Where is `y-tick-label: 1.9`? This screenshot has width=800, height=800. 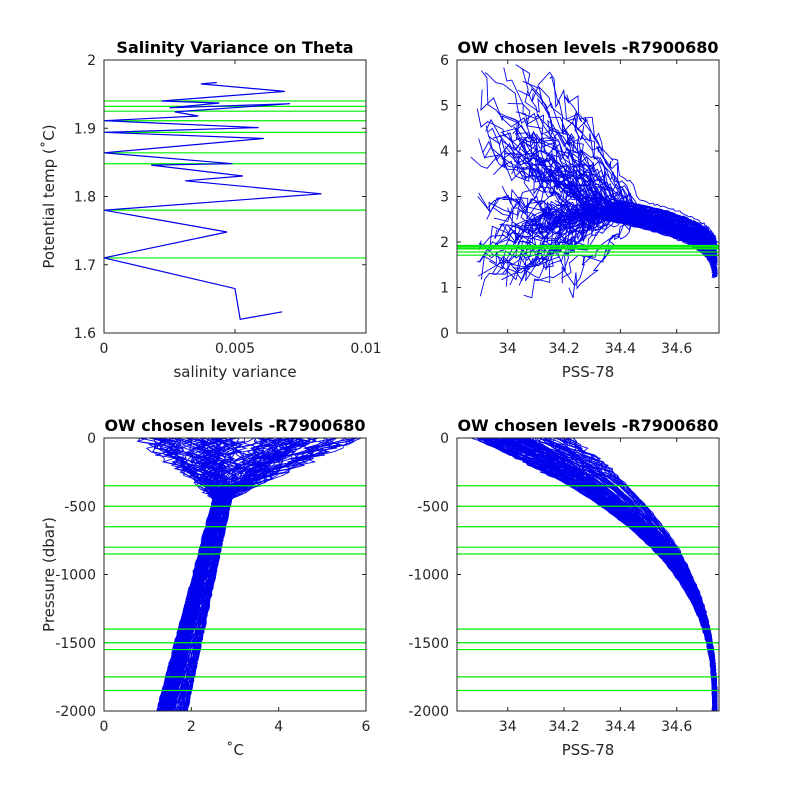
y-tick-label: 1.9 is located at coordinates (85, 129).